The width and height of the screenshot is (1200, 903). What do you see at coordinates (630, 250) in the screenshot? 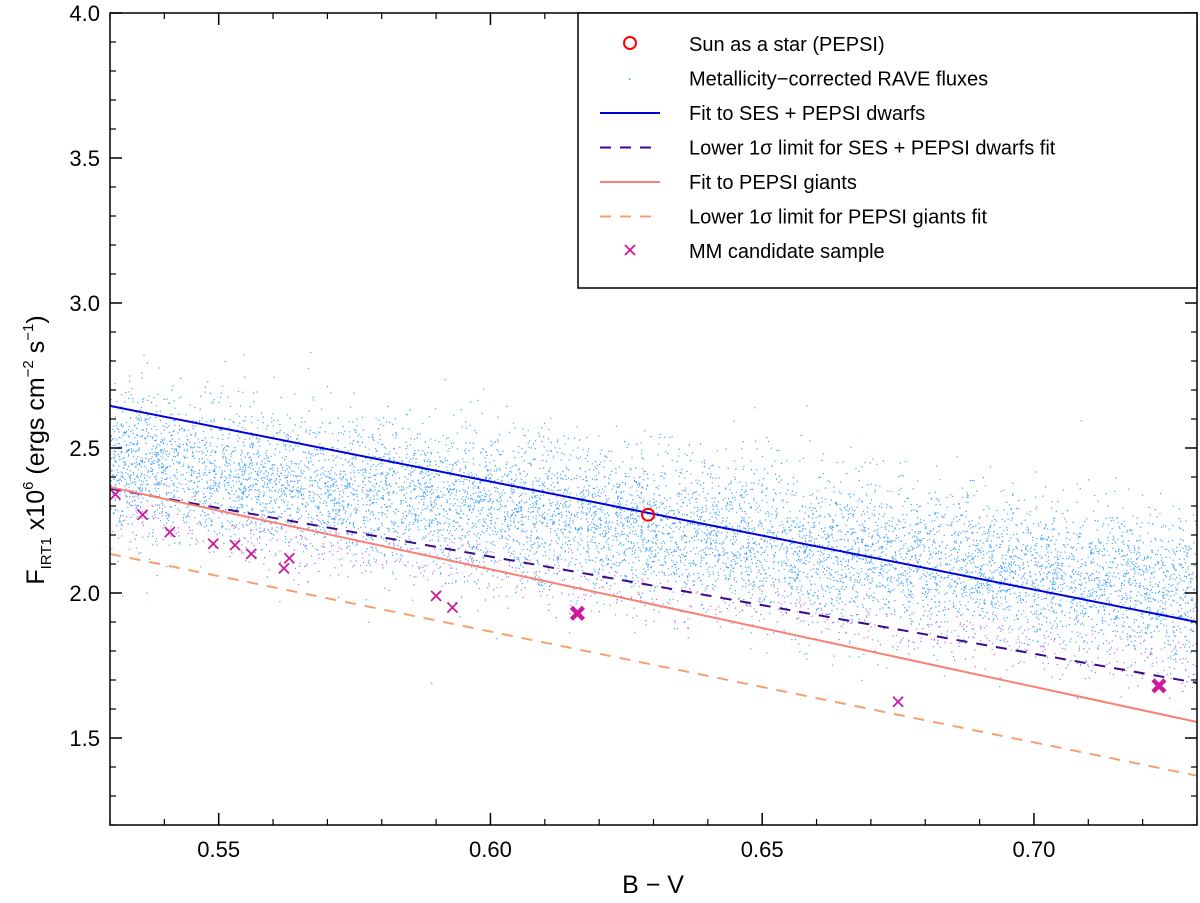
I see `legend-symbol-x` at bounding box center [630, 250].